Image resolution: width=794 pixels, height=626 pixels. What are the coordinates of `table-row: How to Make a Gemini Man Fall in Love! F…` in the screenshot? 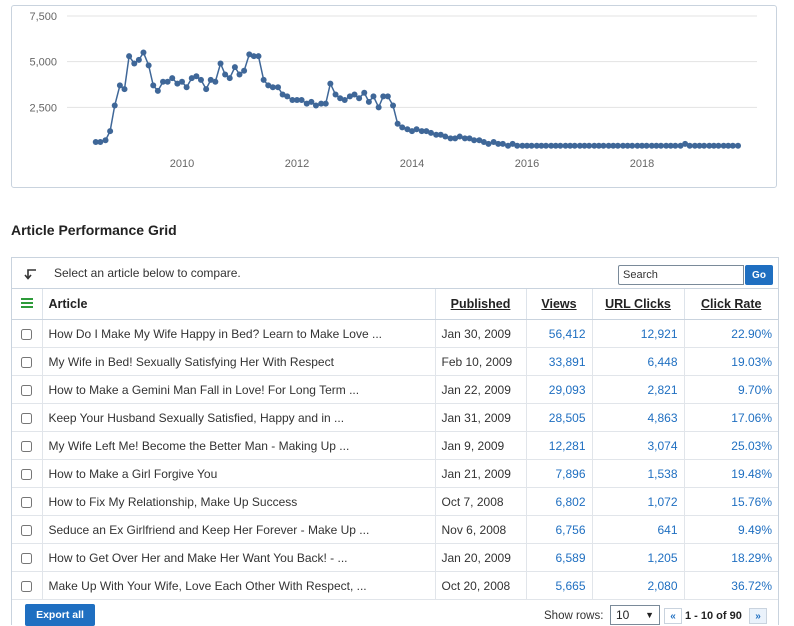 It's located at (395, 389).